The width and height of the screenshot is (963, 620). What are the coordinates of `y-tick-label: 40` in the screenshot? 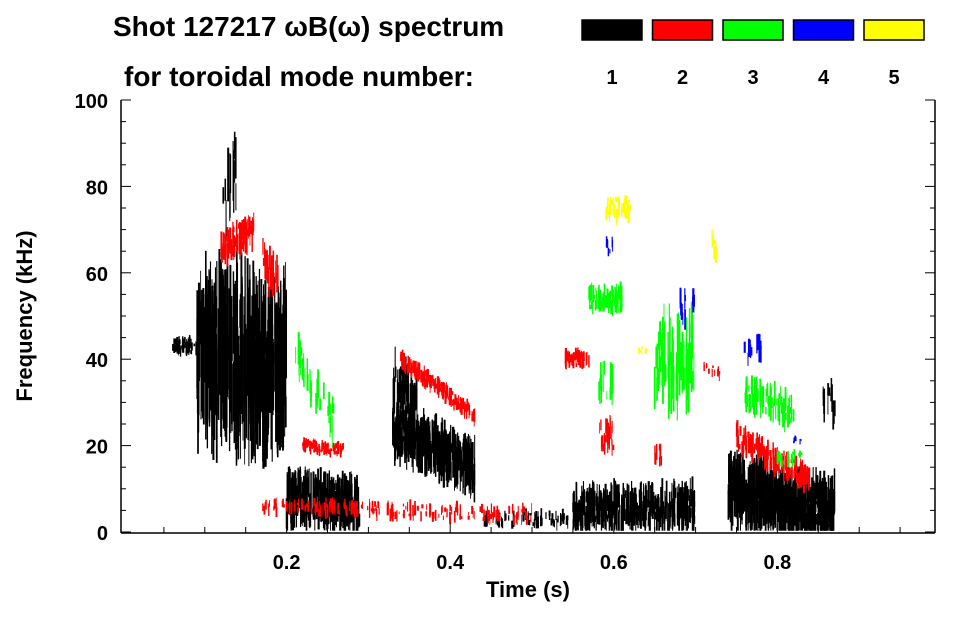 It's located at (97, 361).